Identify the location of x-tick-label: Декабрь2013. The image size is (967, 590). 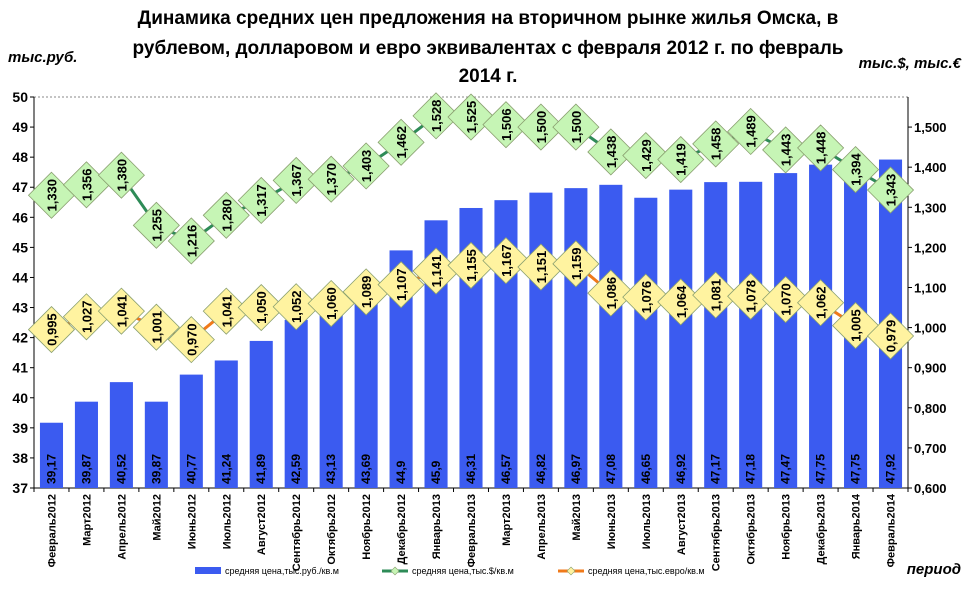
(822, 529).